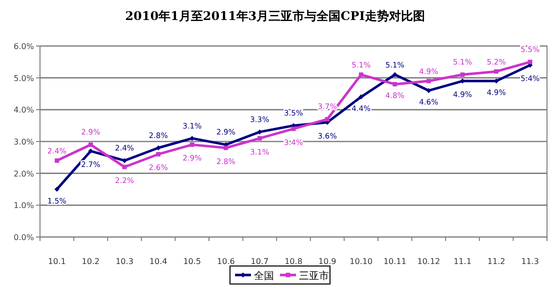 The image size is (550, 304). Describe the element at coordinates (264, 276) in the screenshot. I see `legend-label: 全国` at that location.